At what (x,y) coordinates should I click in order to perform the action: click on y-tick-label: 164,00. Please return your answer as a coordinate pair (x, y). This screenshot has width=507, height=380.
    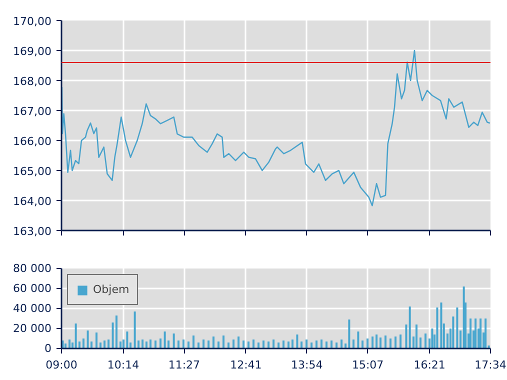
    Looking at the image, I should click on (32, 201).